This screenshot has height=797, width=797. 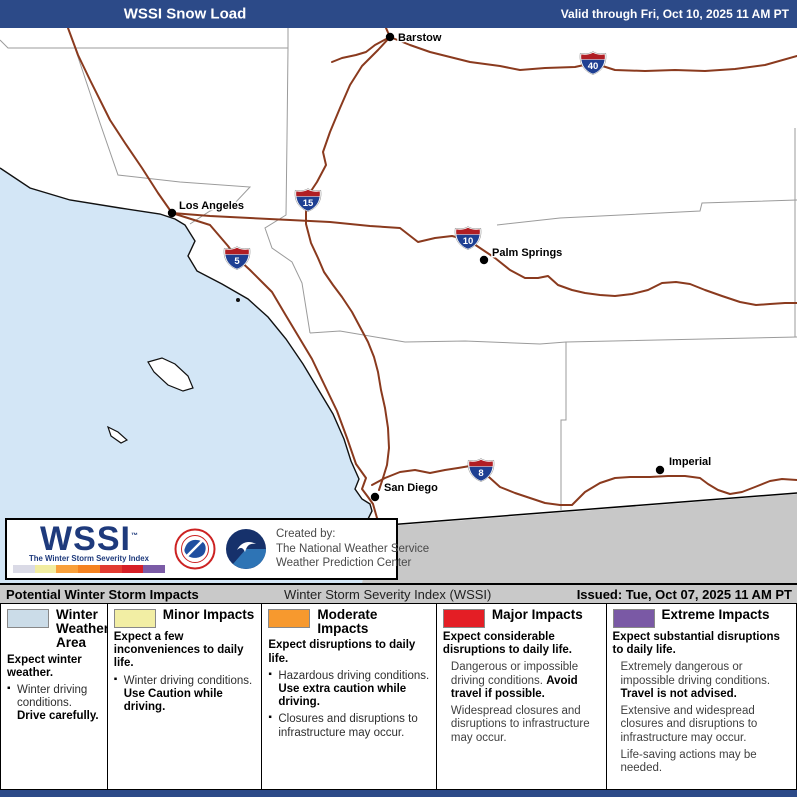 What do you see at coordinates (674, 14) in the screenshot?
I see `valid-through-label: Valid through Fri, Oct 10, 2025 11 AM PT` at bounding box center [674, 14].